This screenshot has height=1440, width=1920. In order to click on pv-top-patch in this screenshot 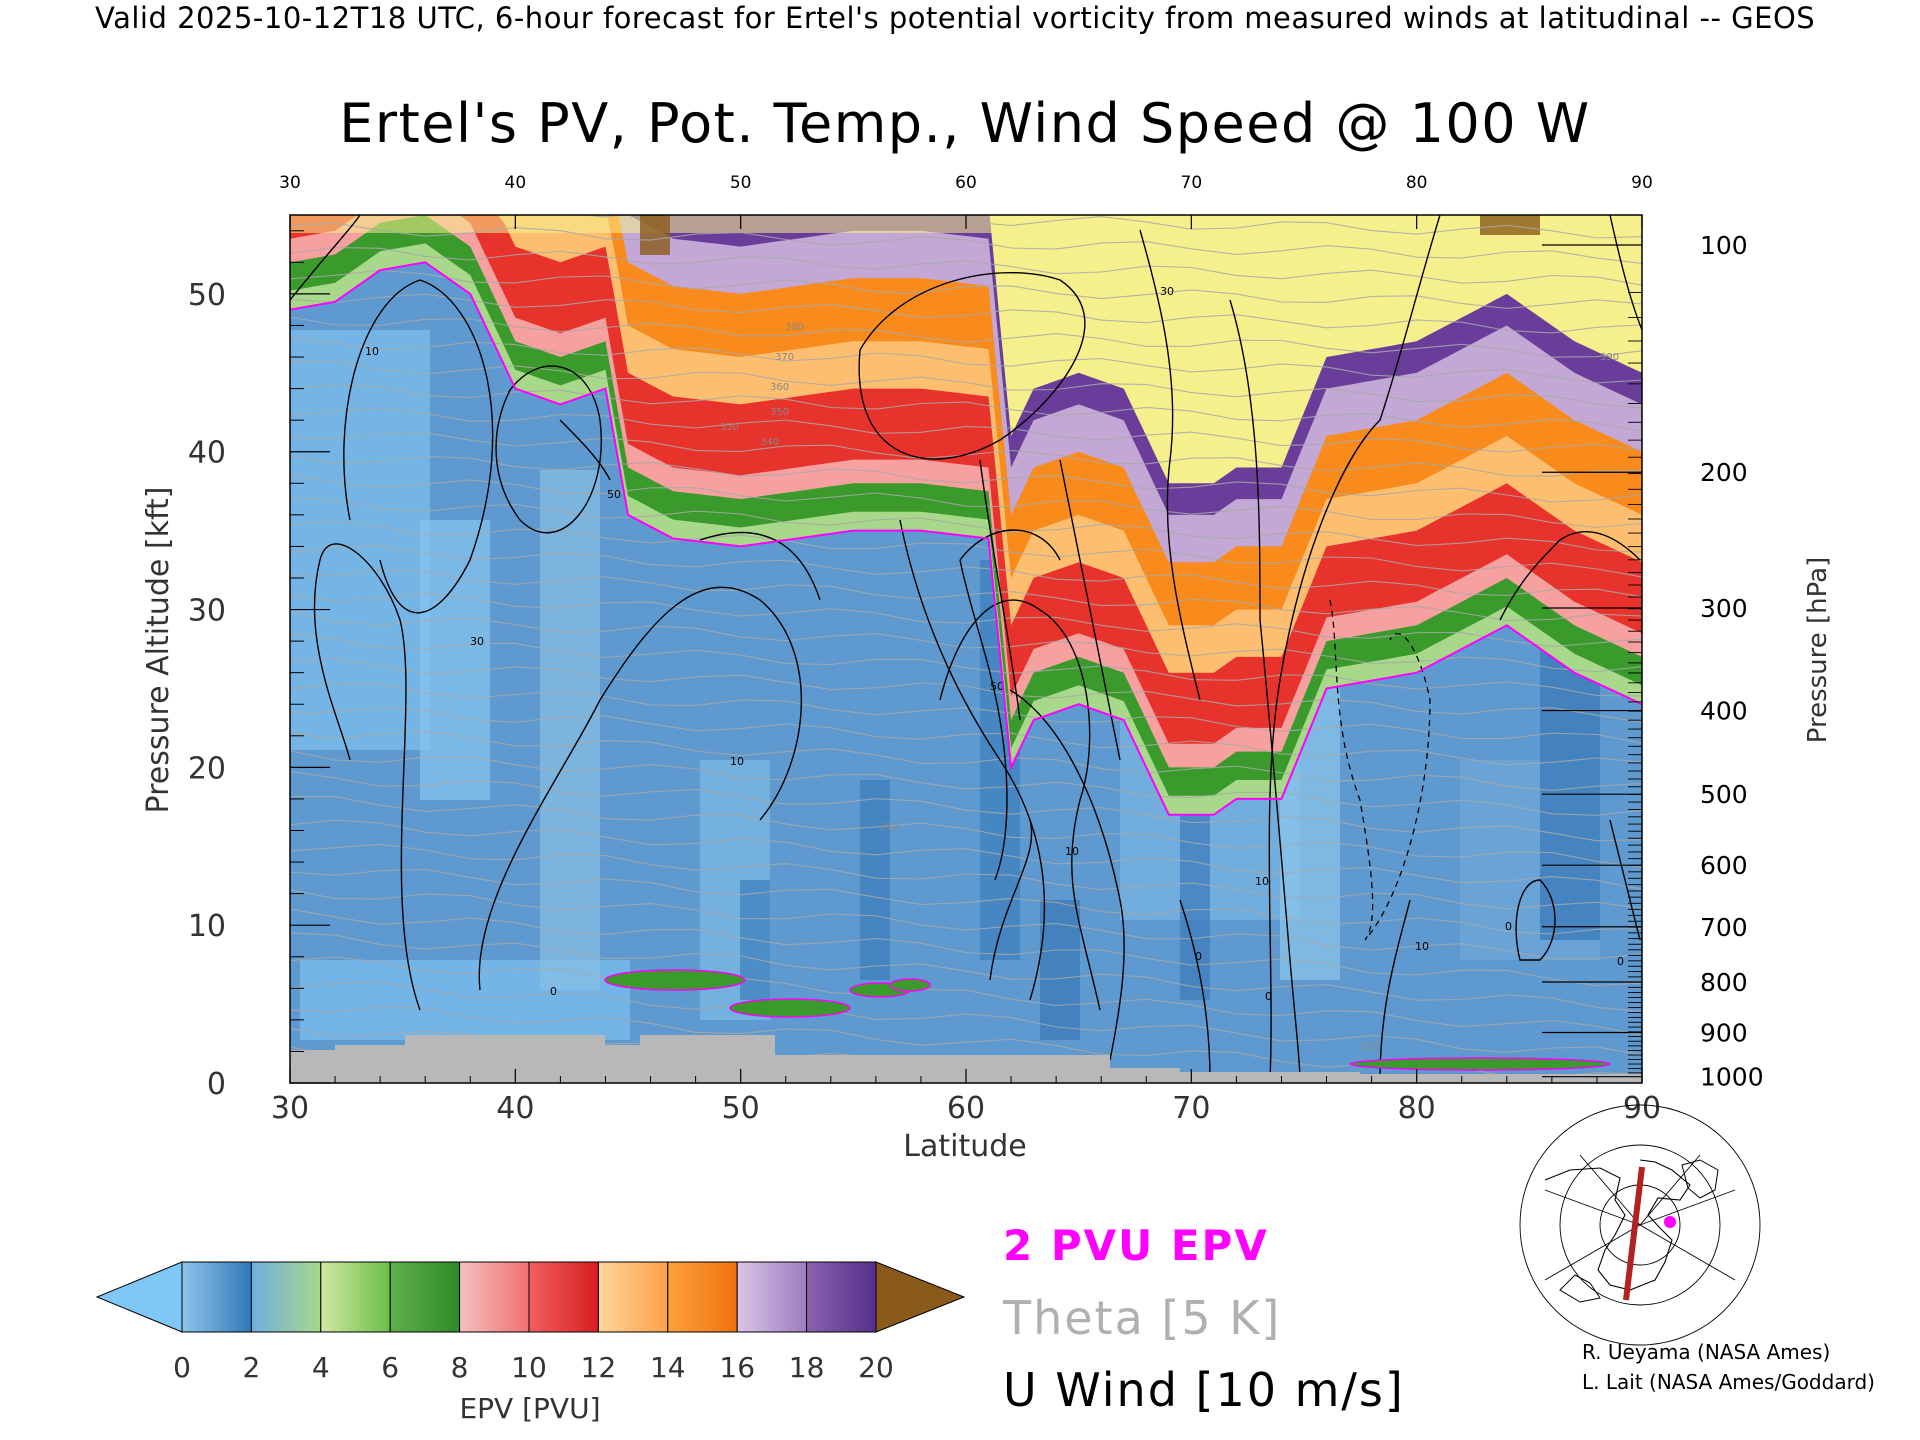, I will do `click(655, 235)`.